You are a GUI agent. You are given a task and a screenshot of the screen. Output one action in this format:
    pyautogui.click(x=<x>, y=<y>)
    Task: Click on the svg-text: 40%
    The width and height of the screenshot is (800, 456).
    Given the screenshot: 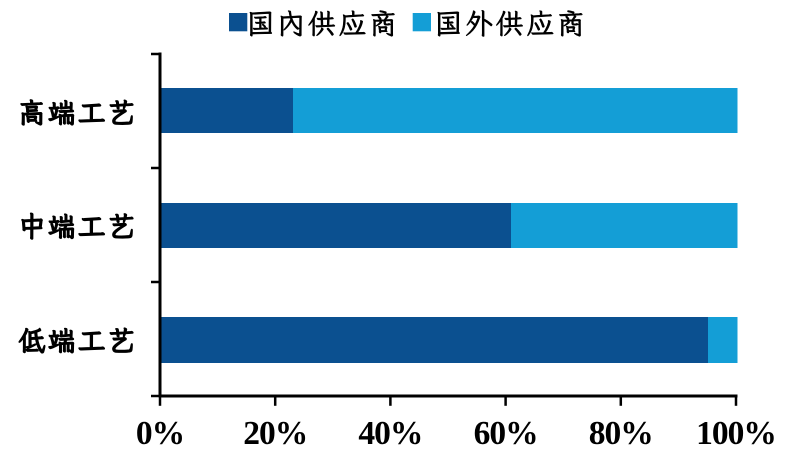 What is the action you would take?
    pyautogui.click(x=390, y=433)
    